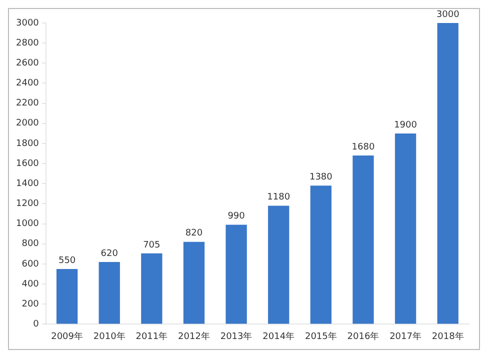  Describe the element at coordinates (321, 177) in the screenshot. I see `data-label: 1380` at that location.